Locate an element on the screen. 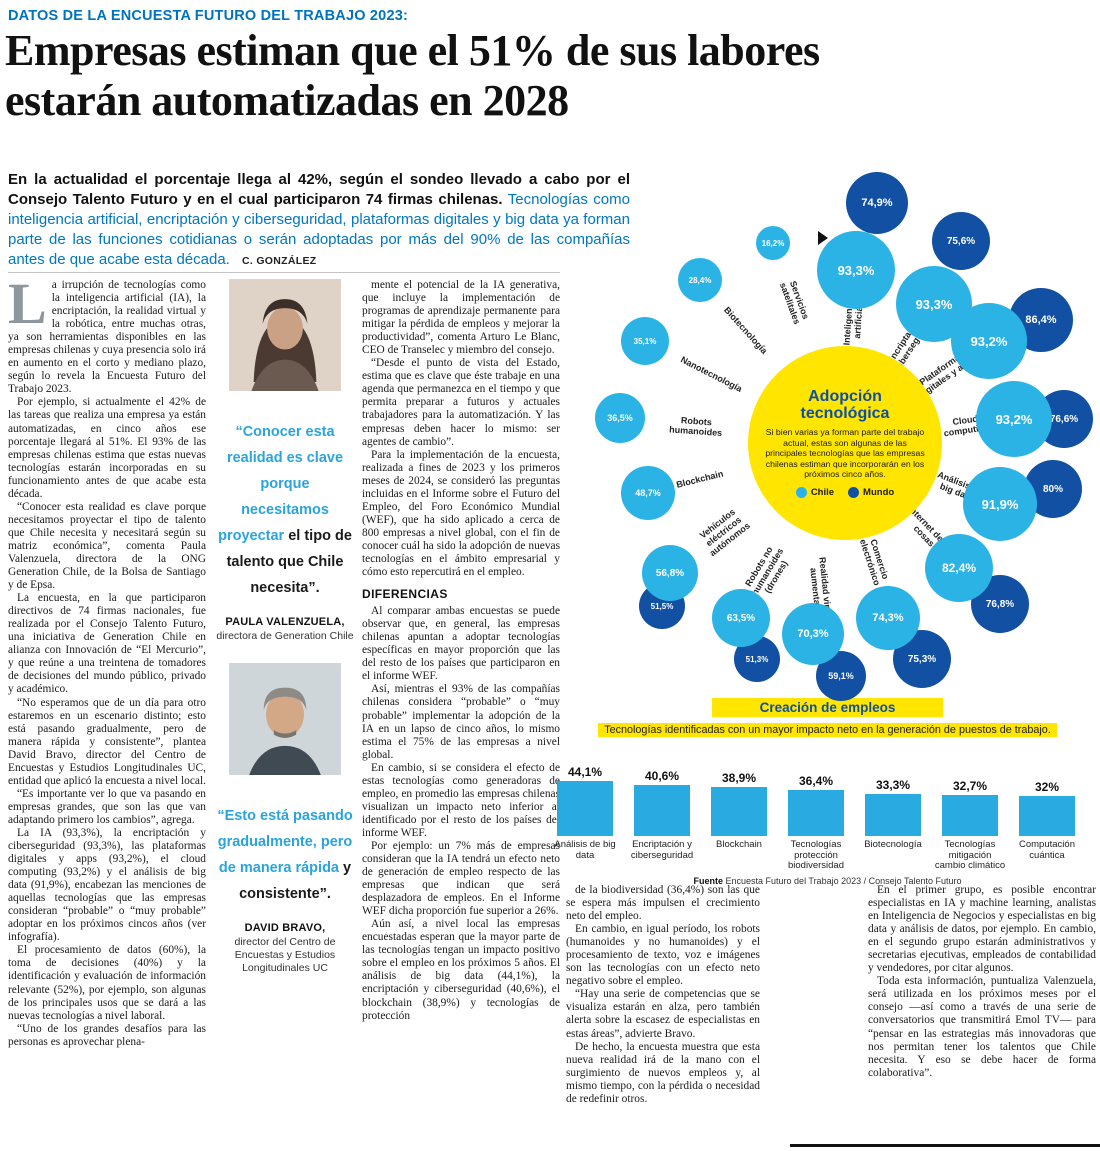  bar-blockchain: 38,9% is located at coordinates (739, 789).